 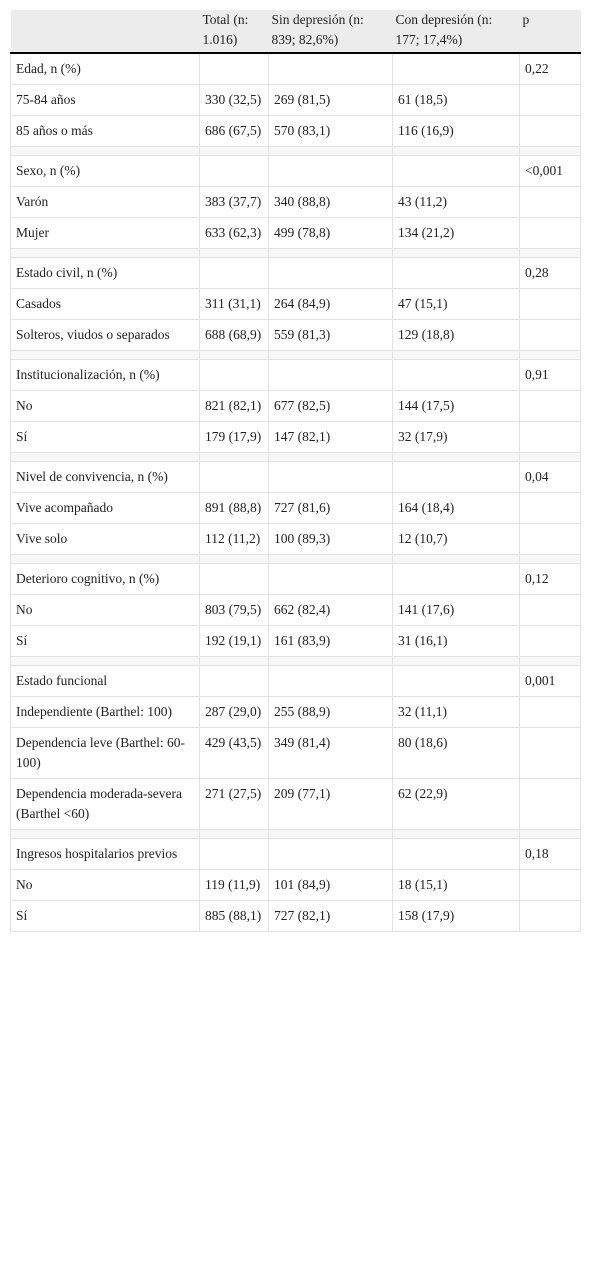 I want to click on group-row: Deterioro cognitivo, n (%) 0,12, so click(x=295, y=579).